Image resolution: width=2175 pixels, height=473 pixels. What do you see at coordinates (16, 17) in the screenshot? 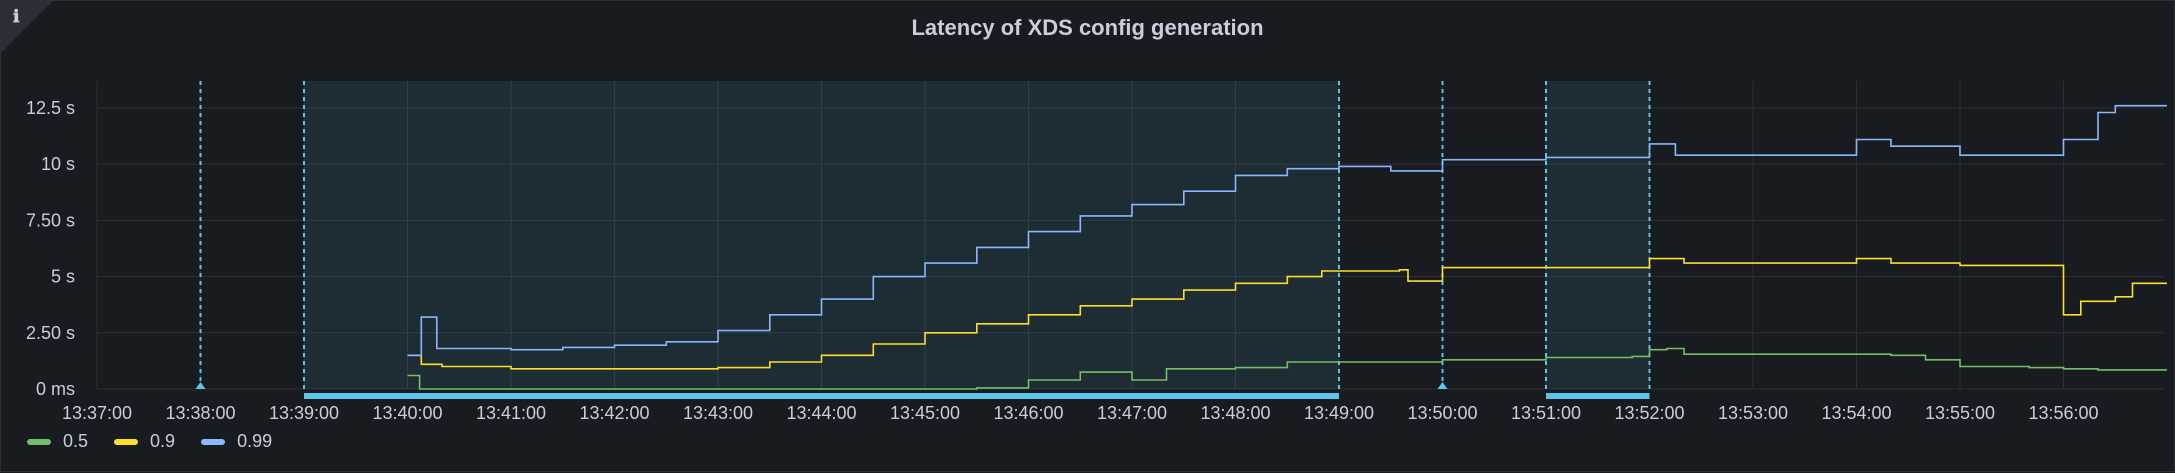
I see `info-icon: ℹ` at bounding box center [16, 17].